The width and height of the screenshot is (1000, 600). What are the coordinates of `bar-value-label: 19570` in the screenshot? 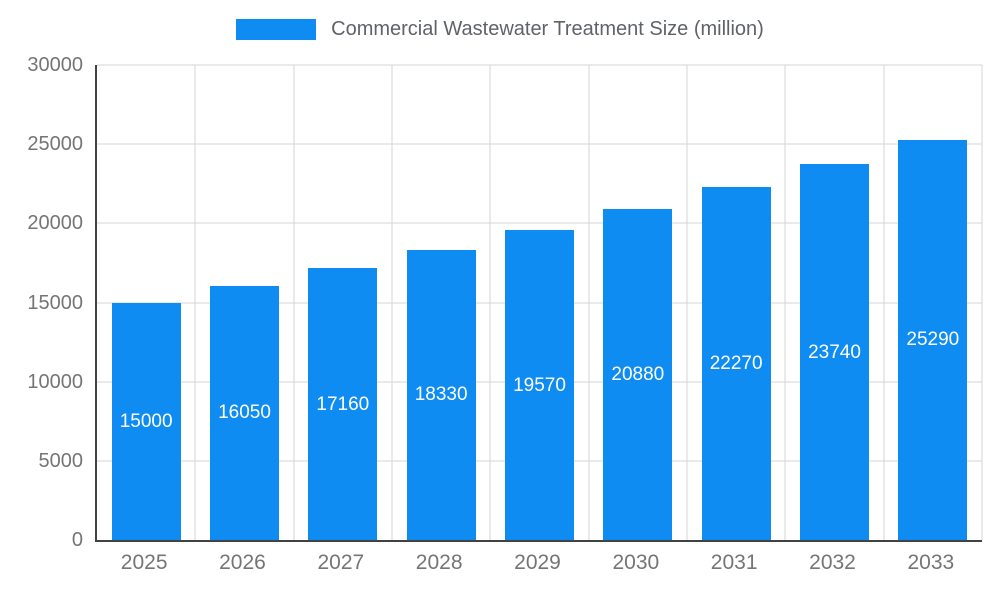 It's located at (539, 385).